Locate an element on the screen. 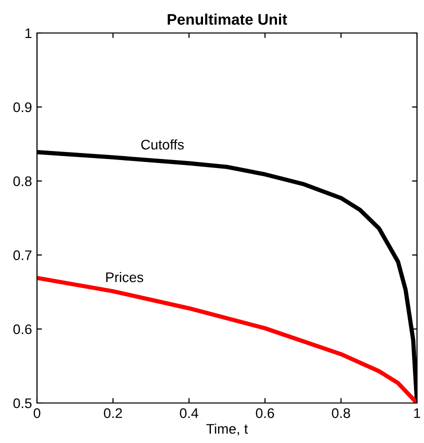 The image size is (424, 443). chart-title: Penultimate Unit is located at coordinates (228, 19).